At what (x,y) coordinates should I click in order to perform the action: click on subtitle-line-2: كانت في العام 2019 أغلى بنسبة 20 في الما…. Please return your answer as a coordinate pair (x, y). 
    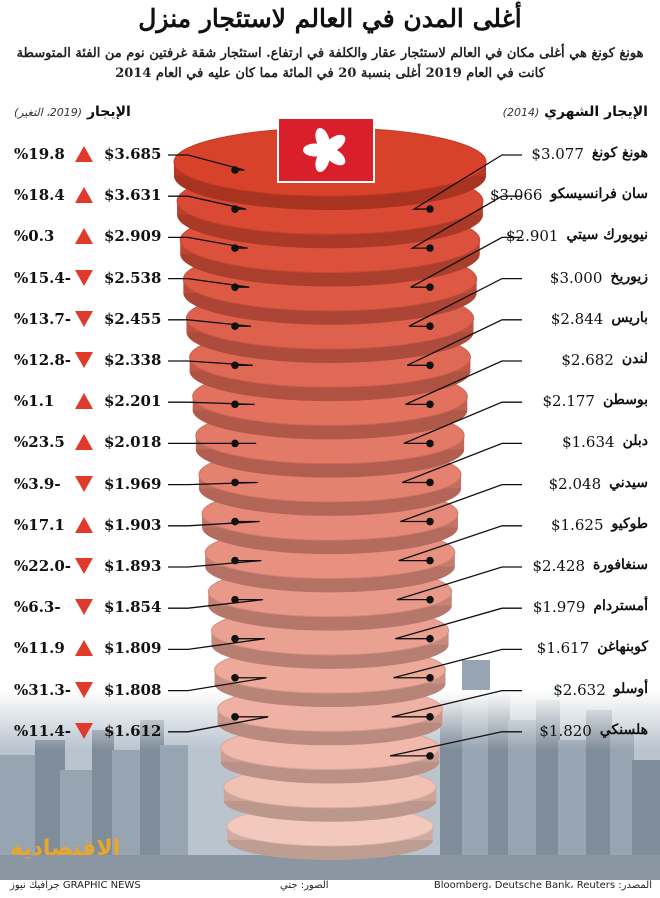
    Looking at the image, I should click on (330, 73).